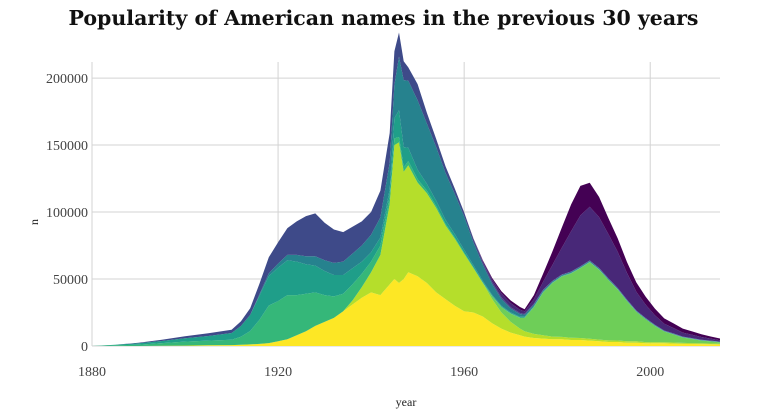 The height and width of the screenshot is (414, 767). What do you see at coordinates (34, 222) in the screenshot?
I see `y-axis-title: n` at bounding box center [34, 222].